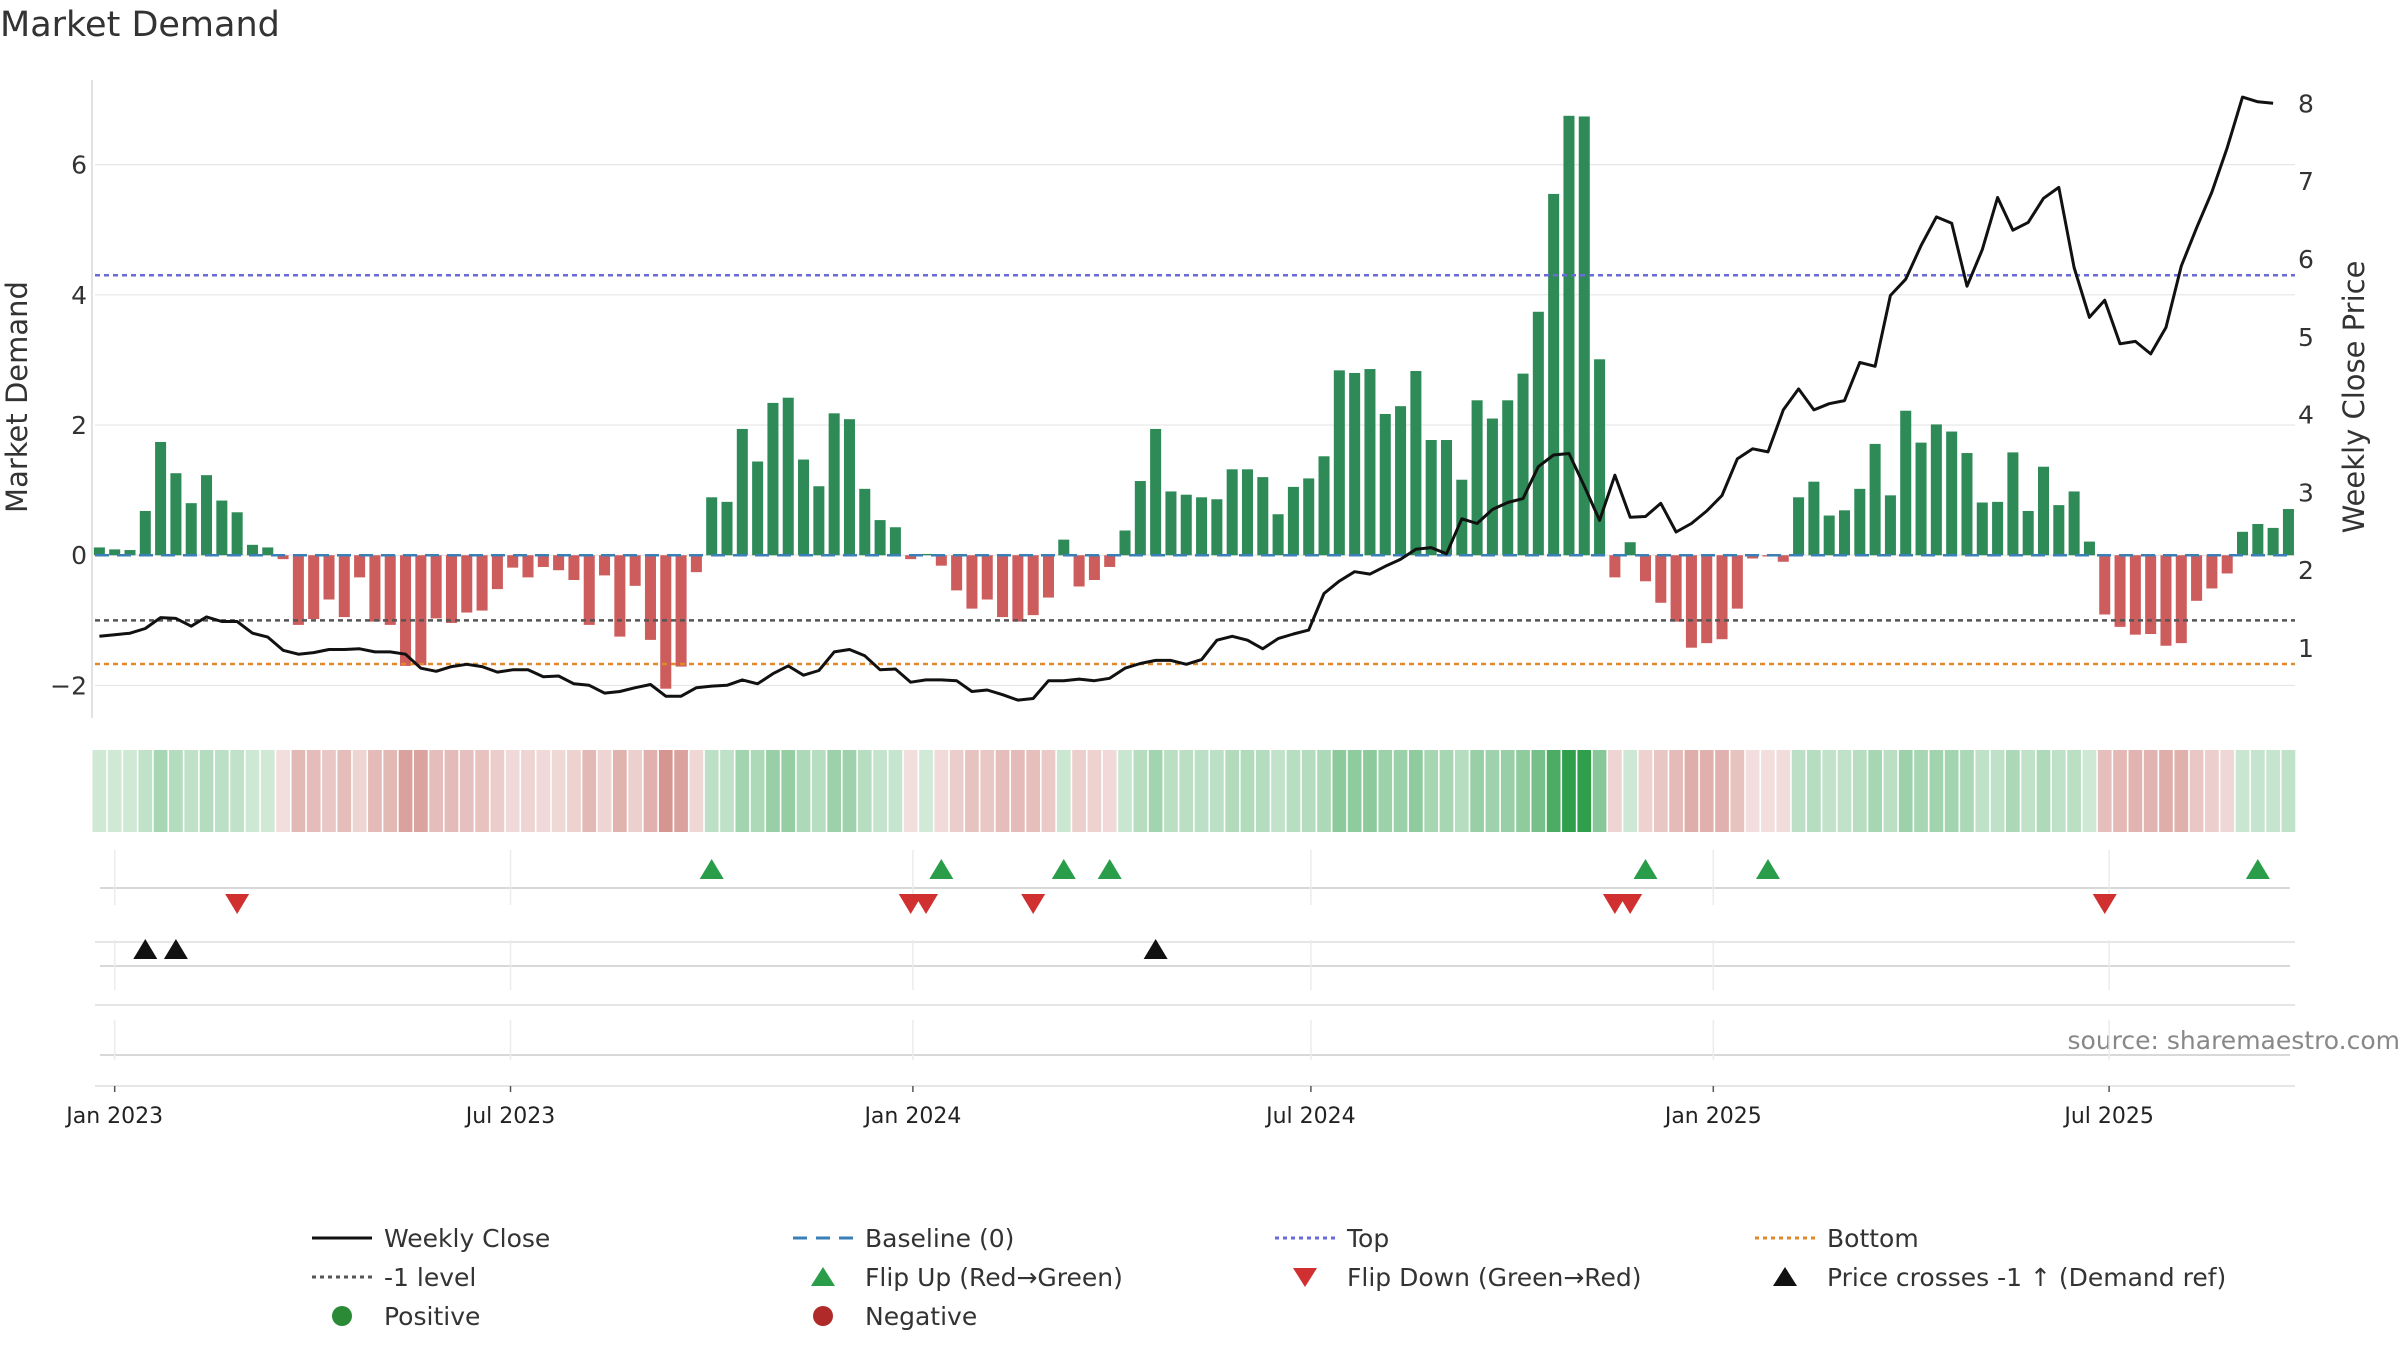 Image resolution: width=2400 pixels, height=1354 pixels. I want to click on x-tick-label: Jul 2024, so click(1310, 1116).